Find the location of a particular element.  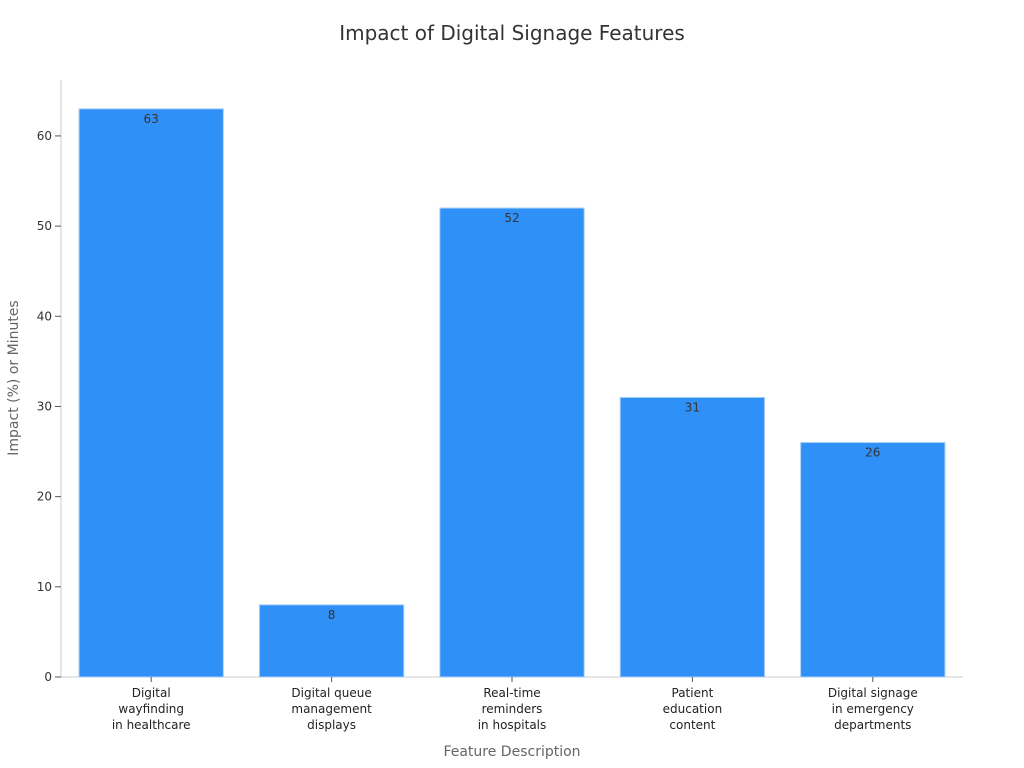

x-tick-label: departments is located at coordinates (872, 725).